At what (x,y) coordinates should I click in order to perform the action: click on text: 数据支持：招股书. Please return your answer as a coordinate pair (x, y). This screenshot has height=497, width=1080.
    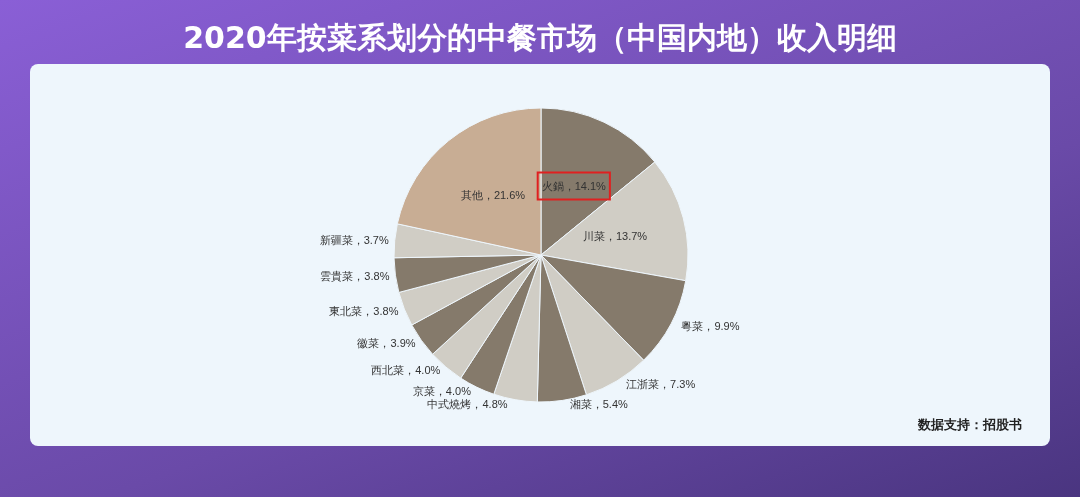
    Looking at the image, I should click on (970, 425).